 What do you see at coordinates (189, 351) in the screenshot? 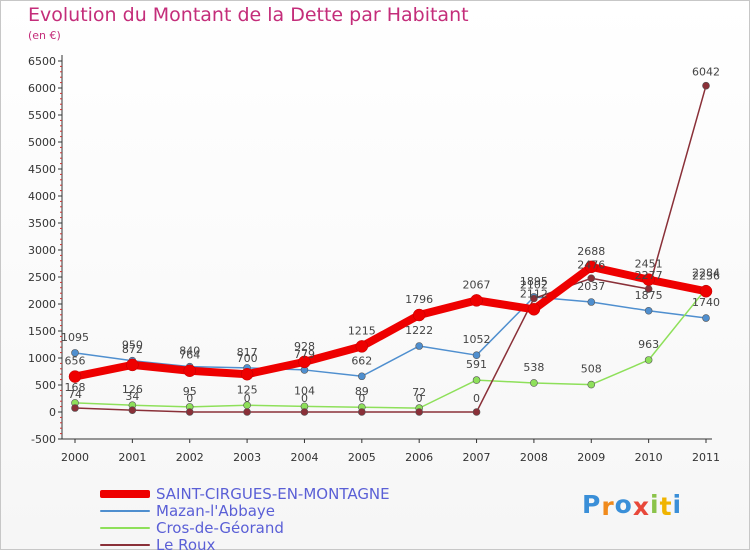
I see `data-label: 840` at bounding box center [189, 351].